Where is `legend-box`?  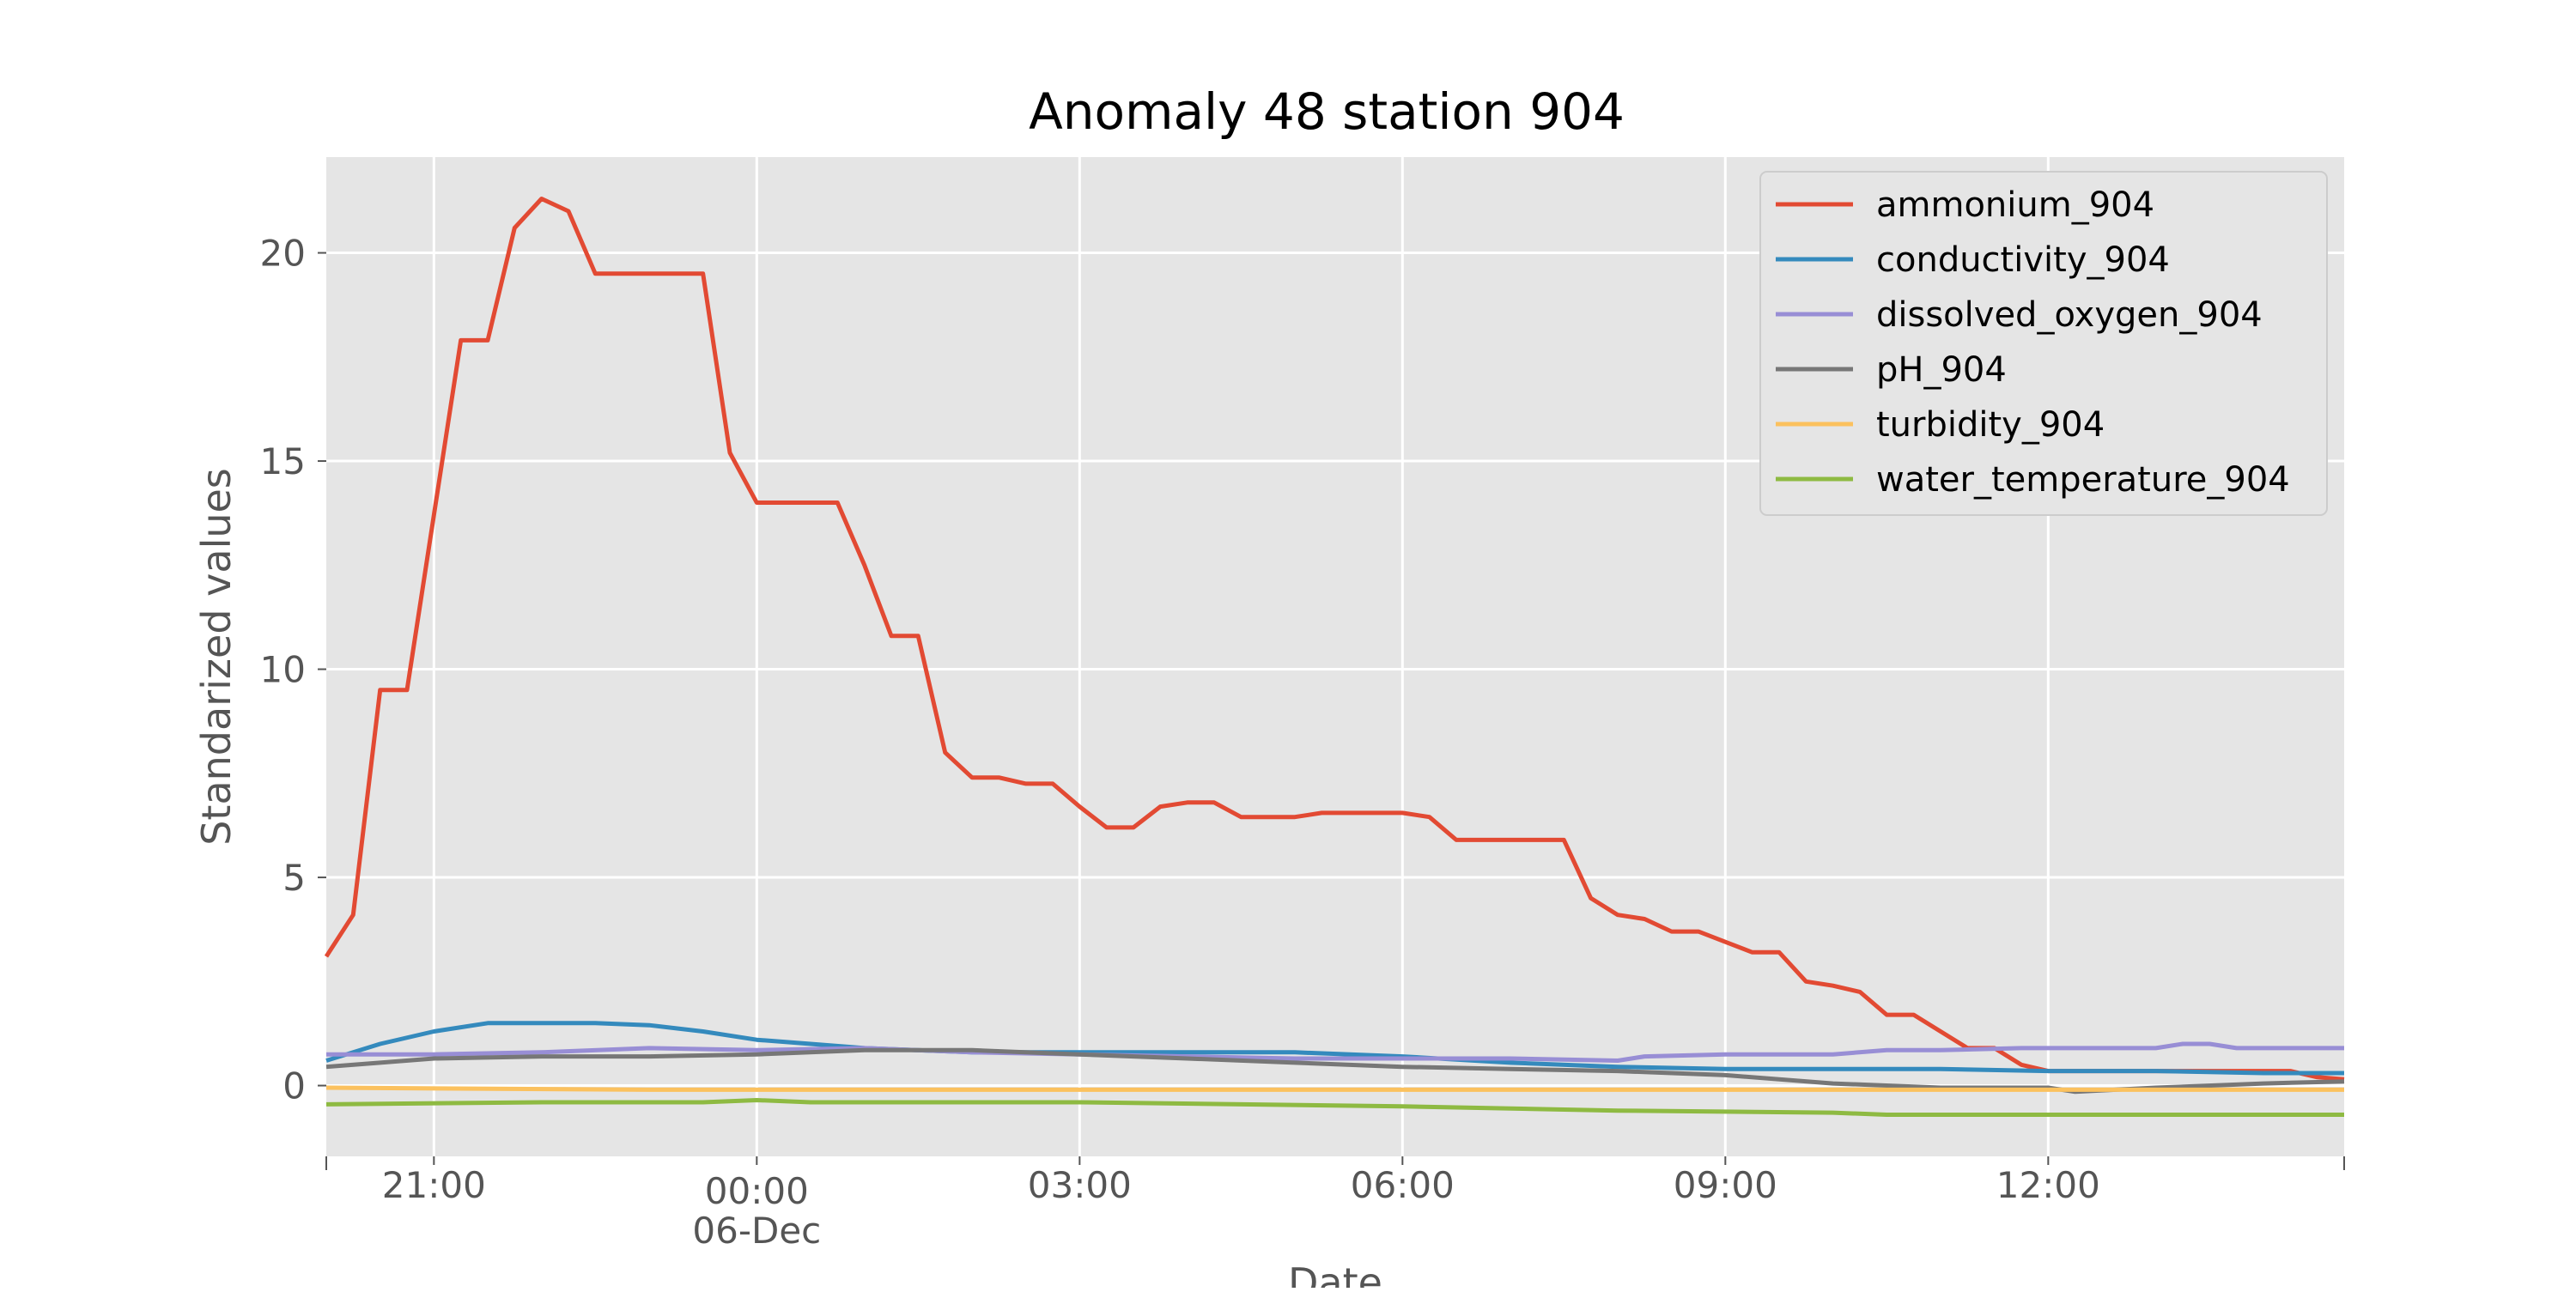 legend-box is located at coordinates (2043, 343).